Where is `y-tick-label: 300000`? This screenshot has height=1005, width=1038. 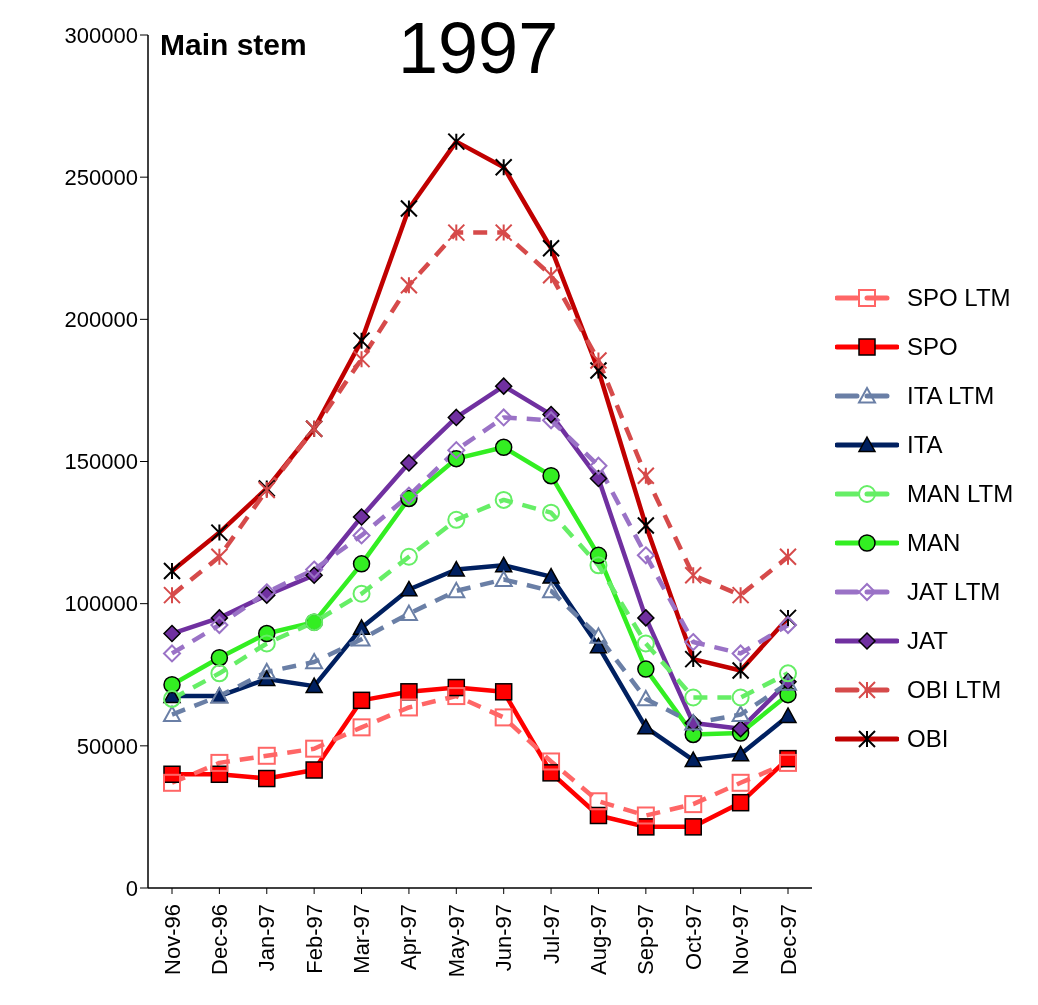
y-tick-label: 300000 is located at coordinates (101, 35).